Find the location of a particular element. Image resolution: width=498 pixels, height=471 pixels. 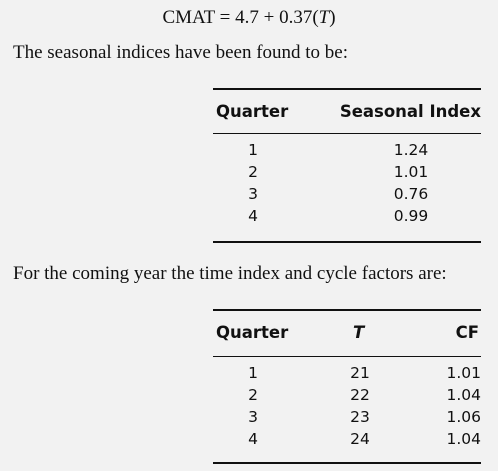

header-seasonal-index: Seasonal Index is located at coordinates (410, 111).